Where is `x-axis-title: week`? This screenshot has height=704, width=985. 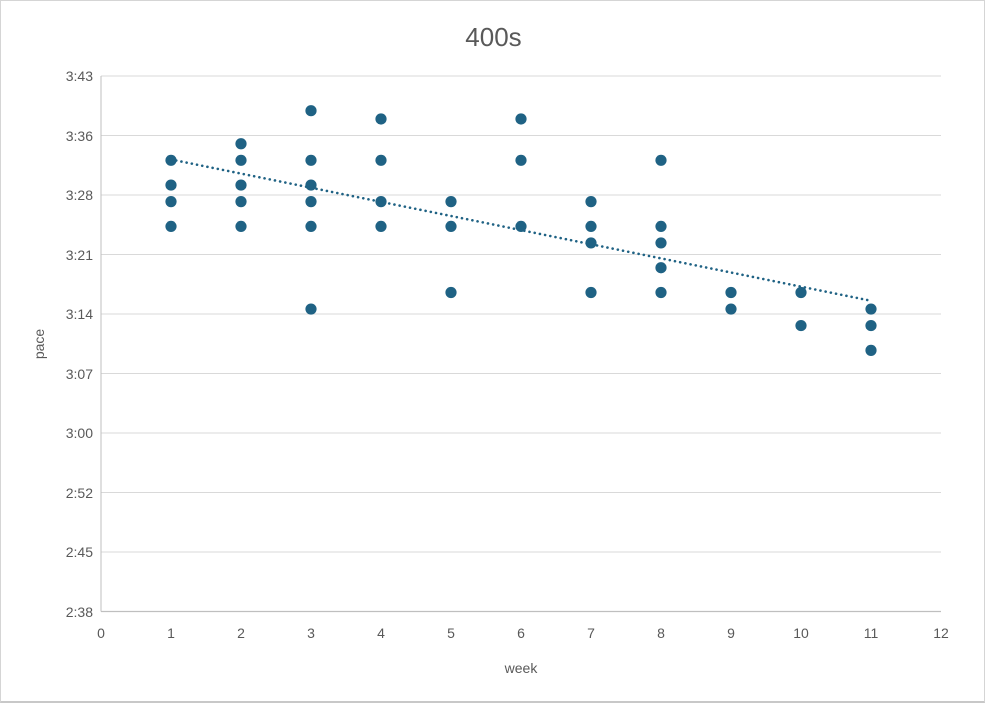
x-axis-title: week is located at coordinates (521, 668).